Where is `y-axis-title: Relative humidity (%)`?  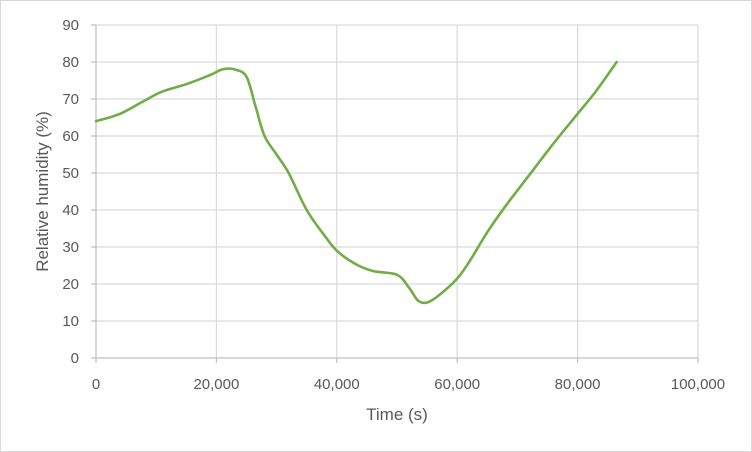 y-axis-title: Relative humidity (%) is located at coordinates (42, 191).